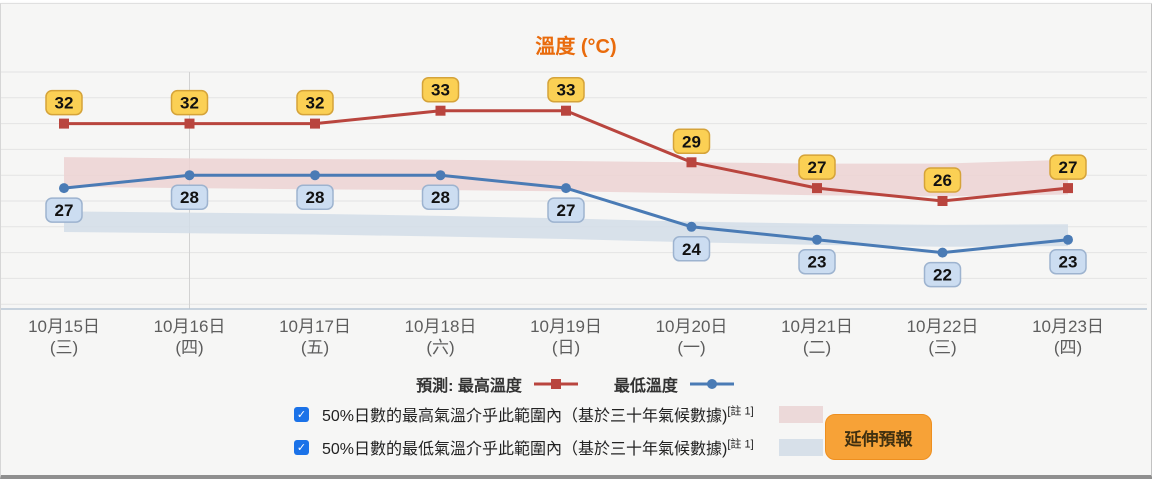  Describe the element at coordinates (538, 448) in the screenshot. I see `min-range-label: 50%日數的最低氣溫介乎此範圍內（基於三十年氣候數據)[註 1]` at that location.